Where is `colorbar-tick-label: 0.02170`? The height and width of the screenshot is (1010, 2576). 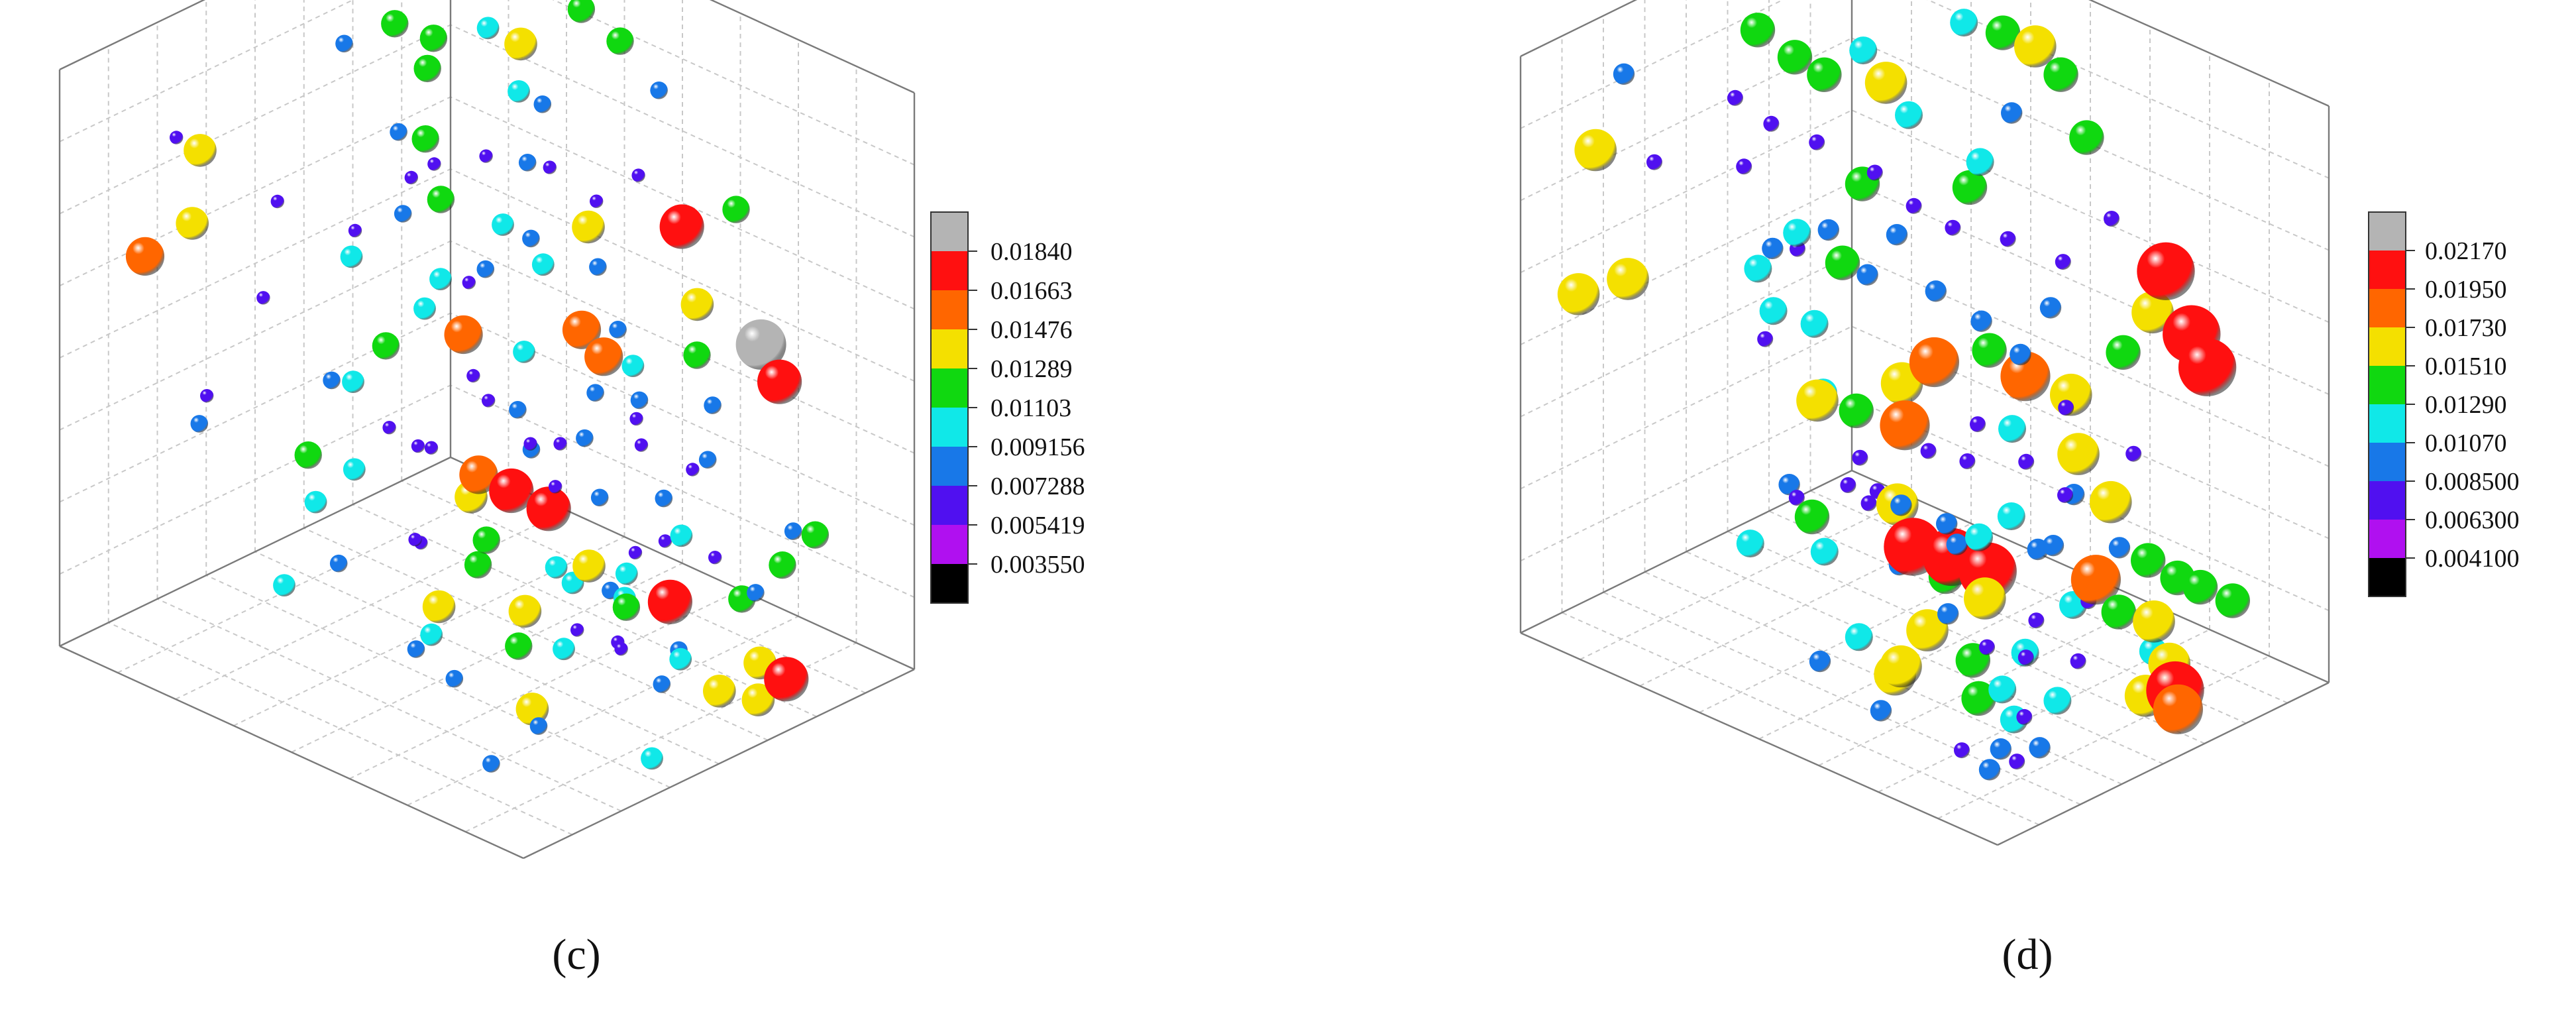
colorbar-tick-label: 0.02170 is located at coordinates (2466, 251).